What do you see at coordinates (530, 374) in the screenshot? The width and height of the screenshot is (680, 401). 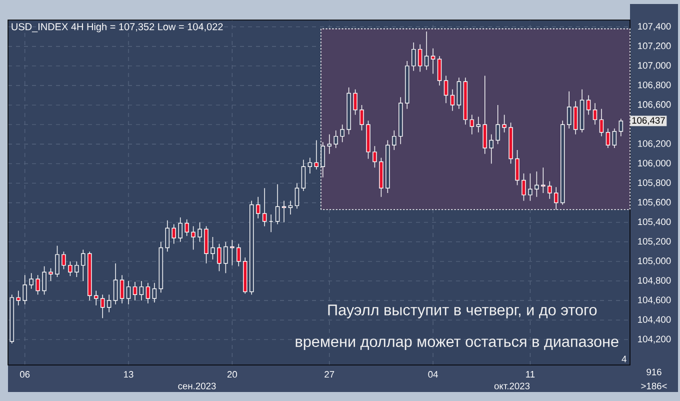 I see `x-tick-label: 11` at bounding box center [530, 374].